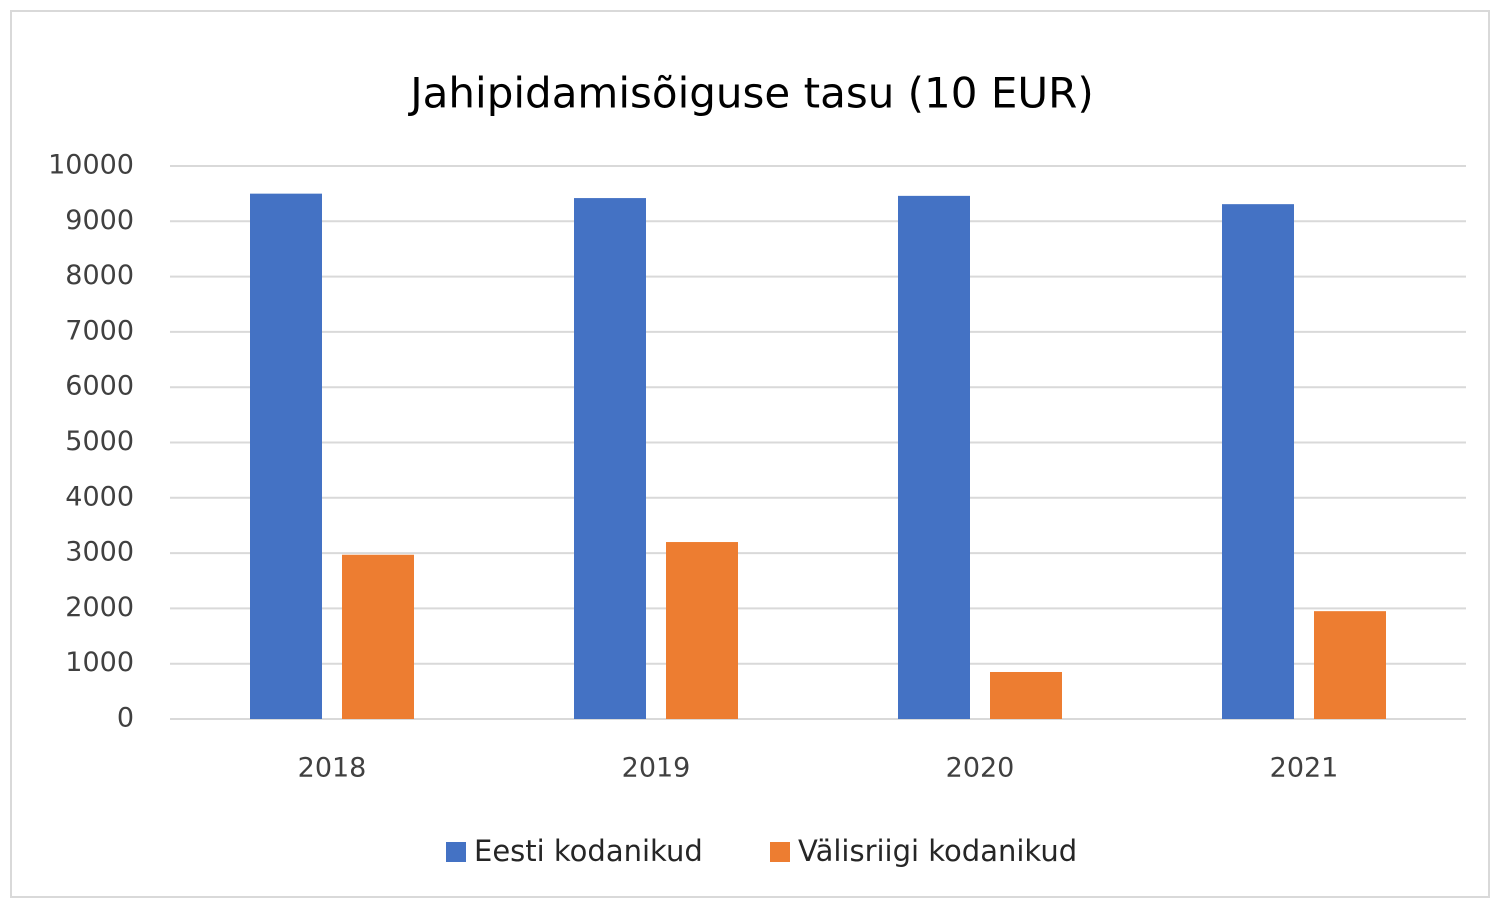 The width and height of the screenshot is (1499, 906). Describe the element at coordinates (588, 851) in the screenshot. I see `legend-label: Eesti kodanikud` at that location.